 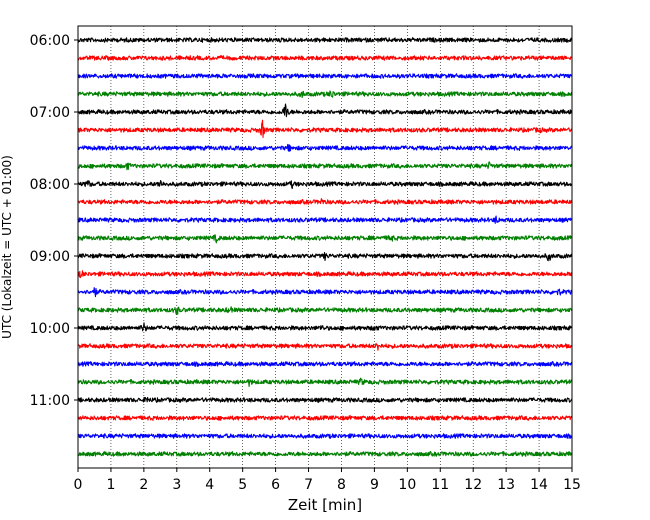 What do you see at coordinates (50, 257) in the screenshot?
I see `y-tick-label: 09:00` at bounding box center [50, 257].